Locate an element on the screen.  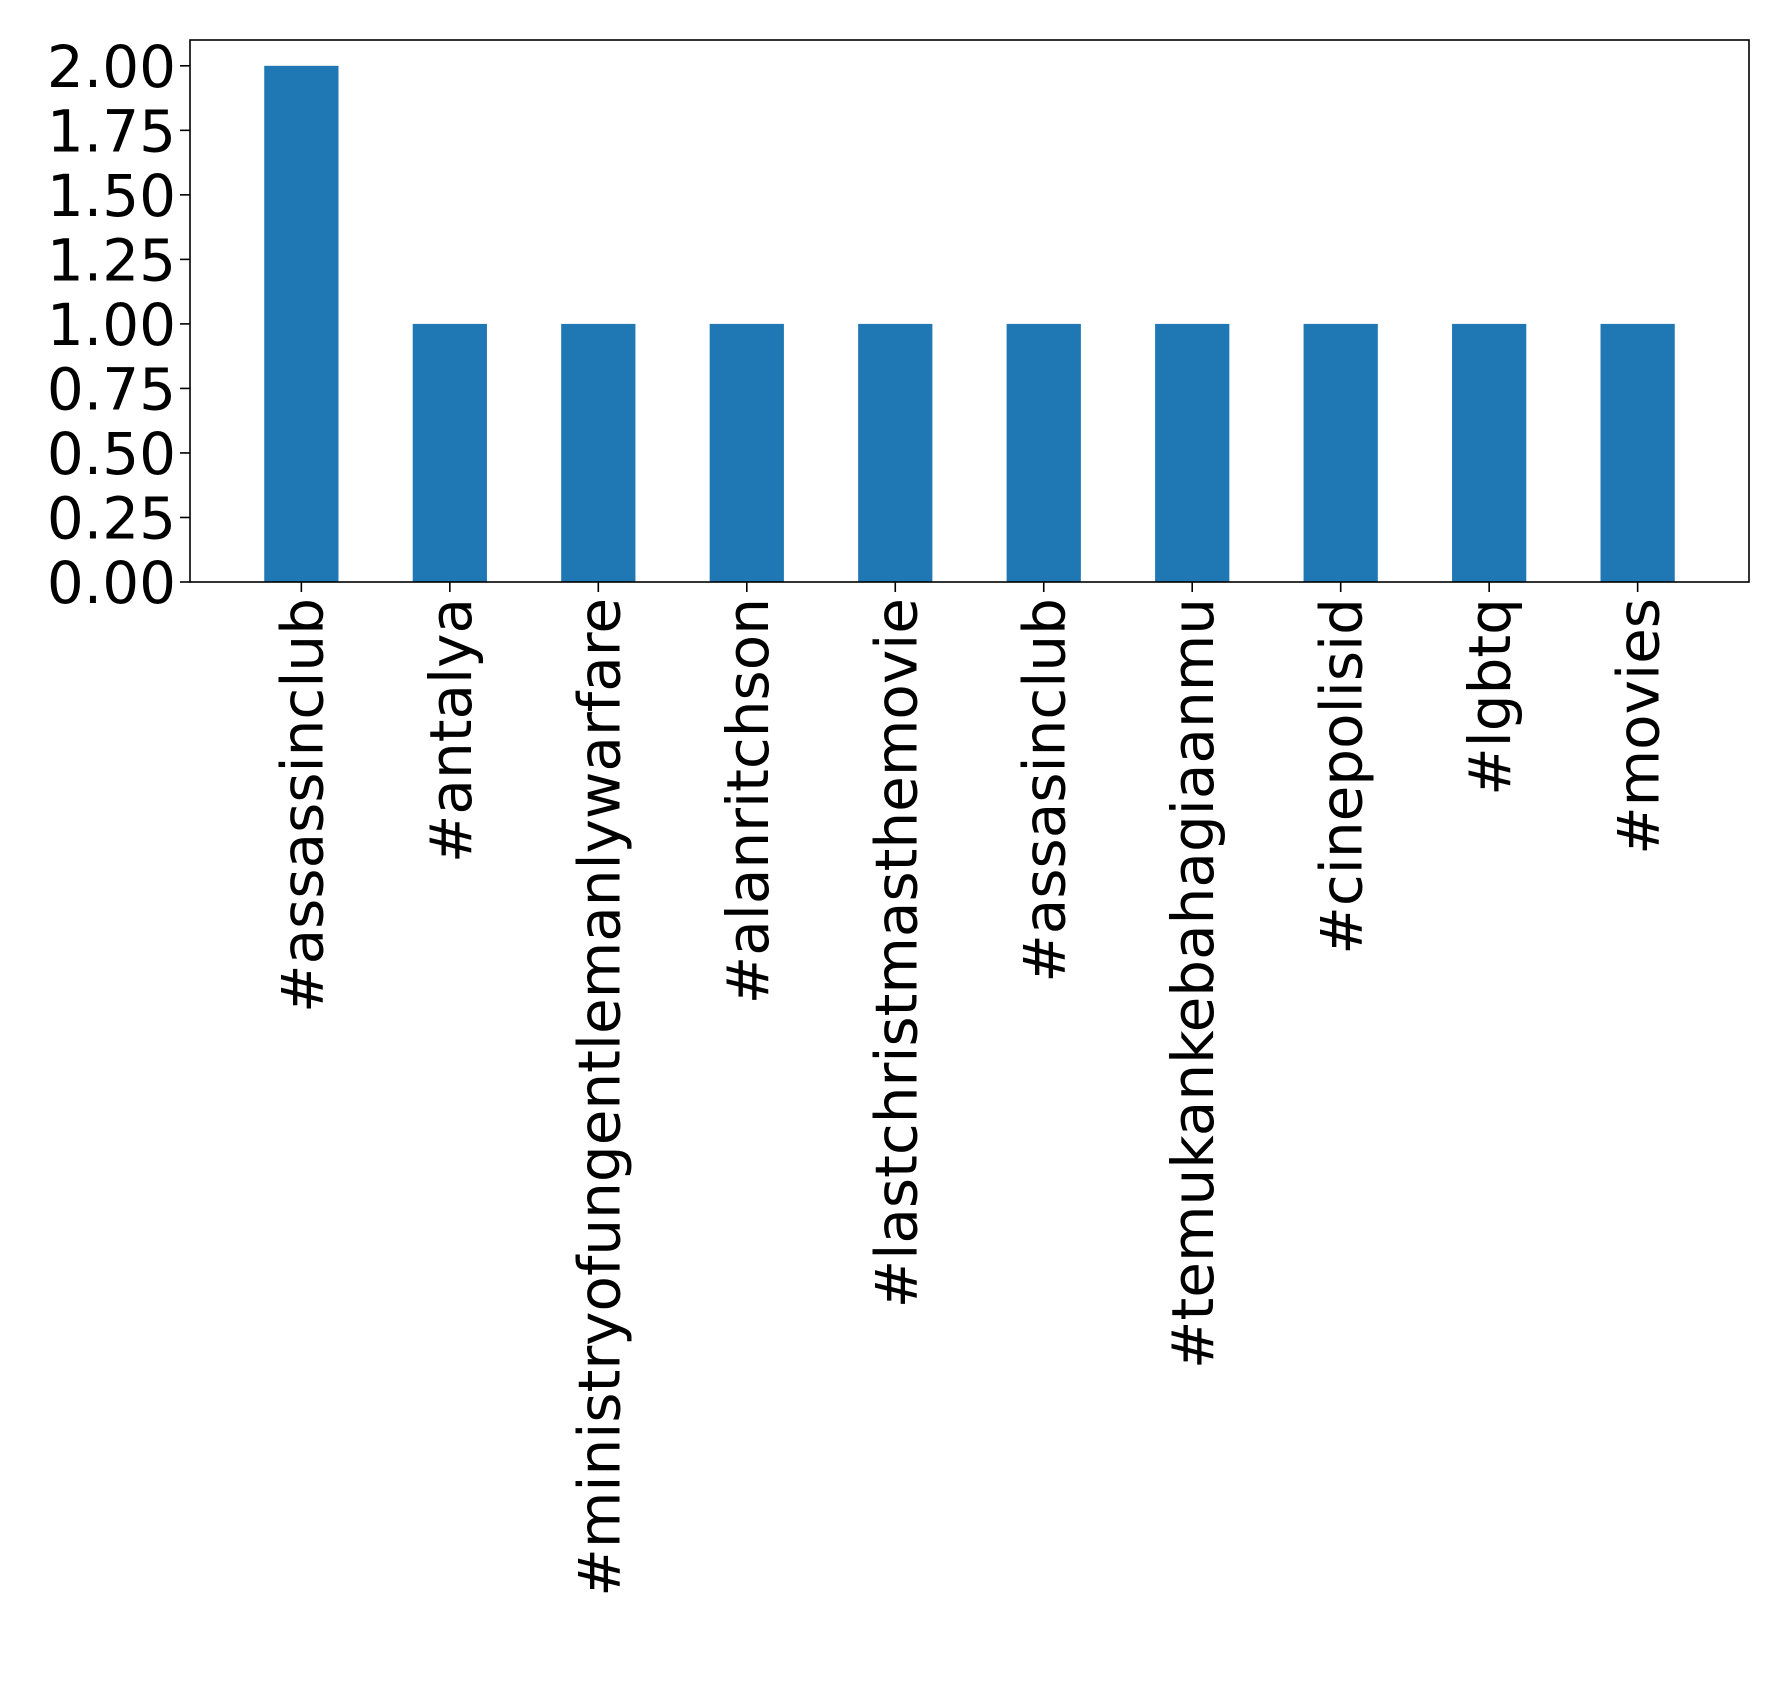
x-tick-label-4: #lastchristmasthemovie is located at coordinates (896, 953).